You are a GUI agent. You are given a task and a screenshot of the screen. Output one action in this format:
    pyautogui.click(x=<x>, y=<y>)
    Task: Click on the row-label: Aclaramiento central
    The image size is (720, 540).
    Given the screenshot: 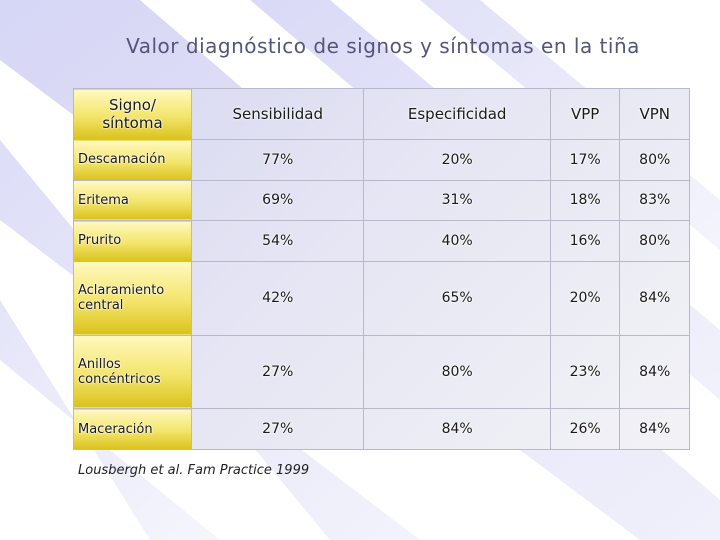 What is the action you would take?
    pyautogui.click(x=132, y=298)
    